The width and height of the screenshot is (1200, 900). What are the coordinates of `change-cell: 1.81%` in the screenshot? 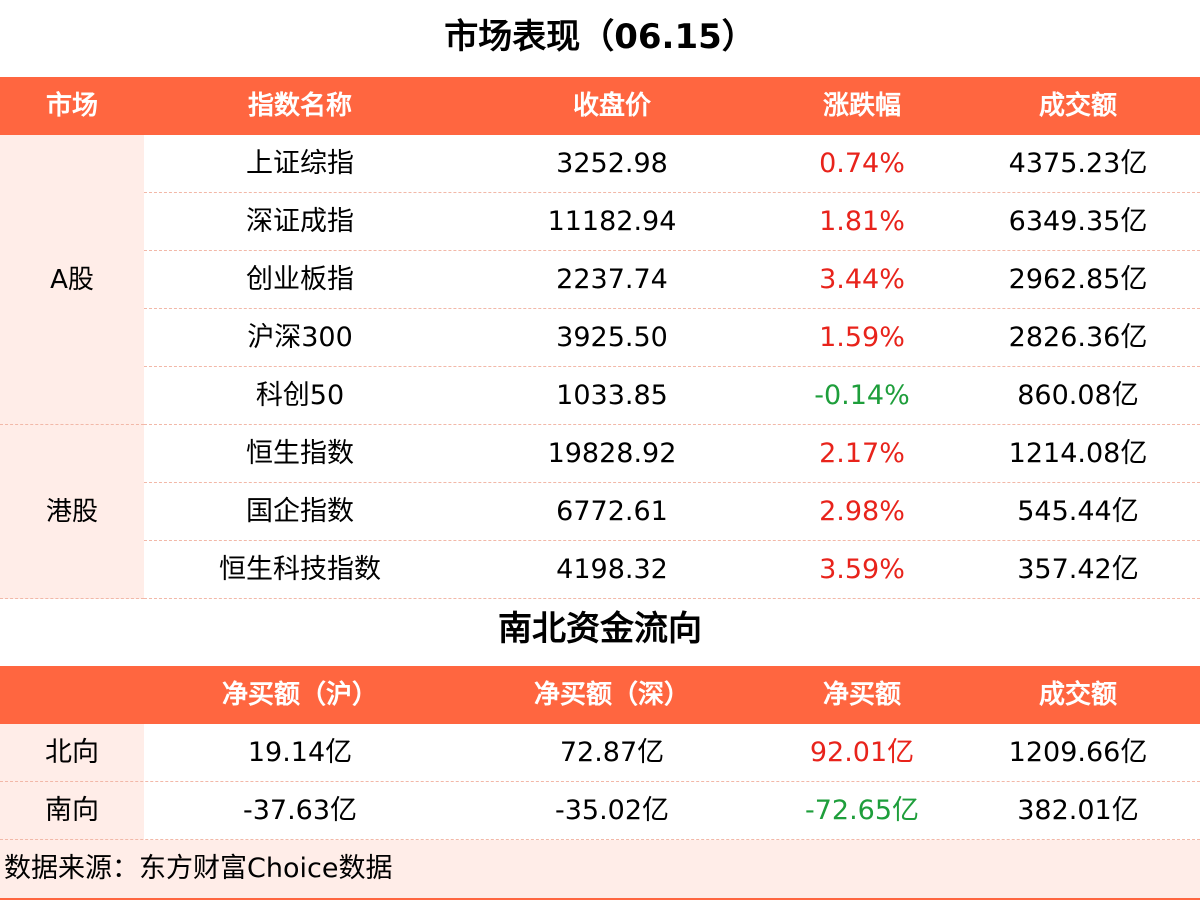 It's located at (862, 221).